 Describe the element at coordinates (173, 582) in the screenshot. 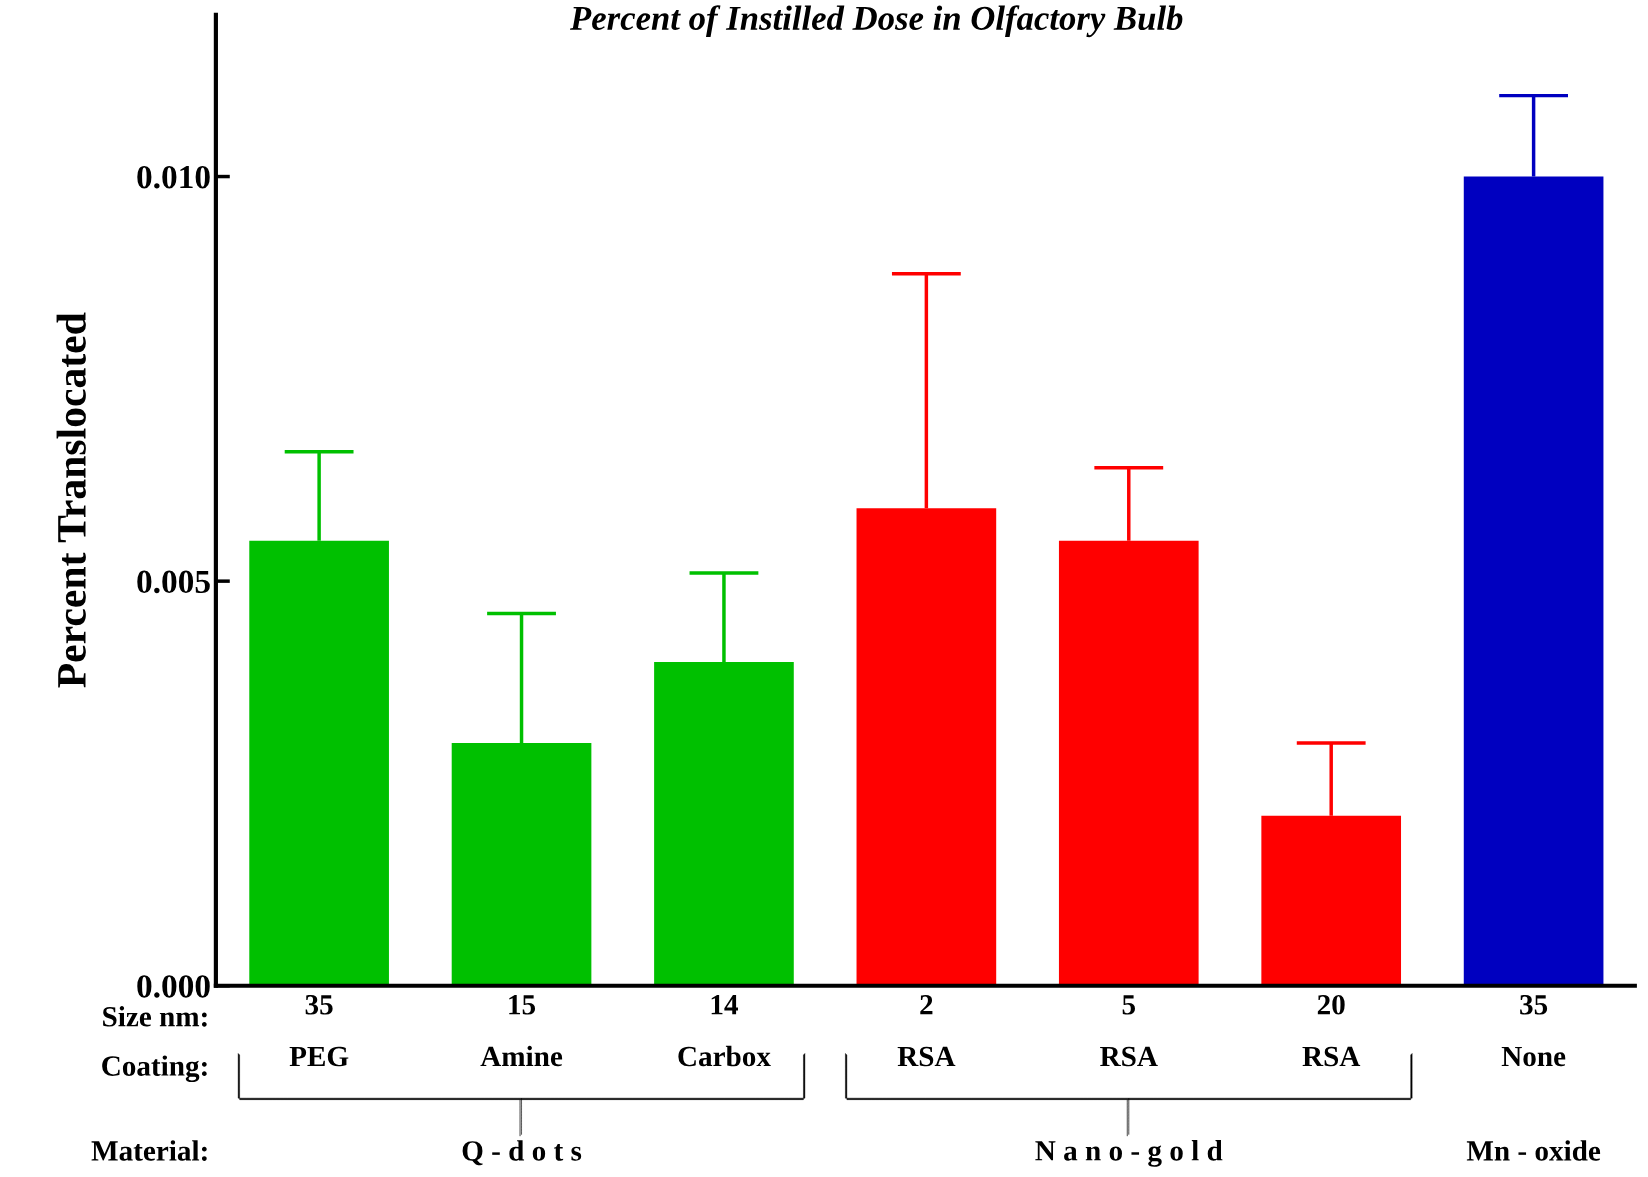

I see `y-tick-label: 0.005` at that location.